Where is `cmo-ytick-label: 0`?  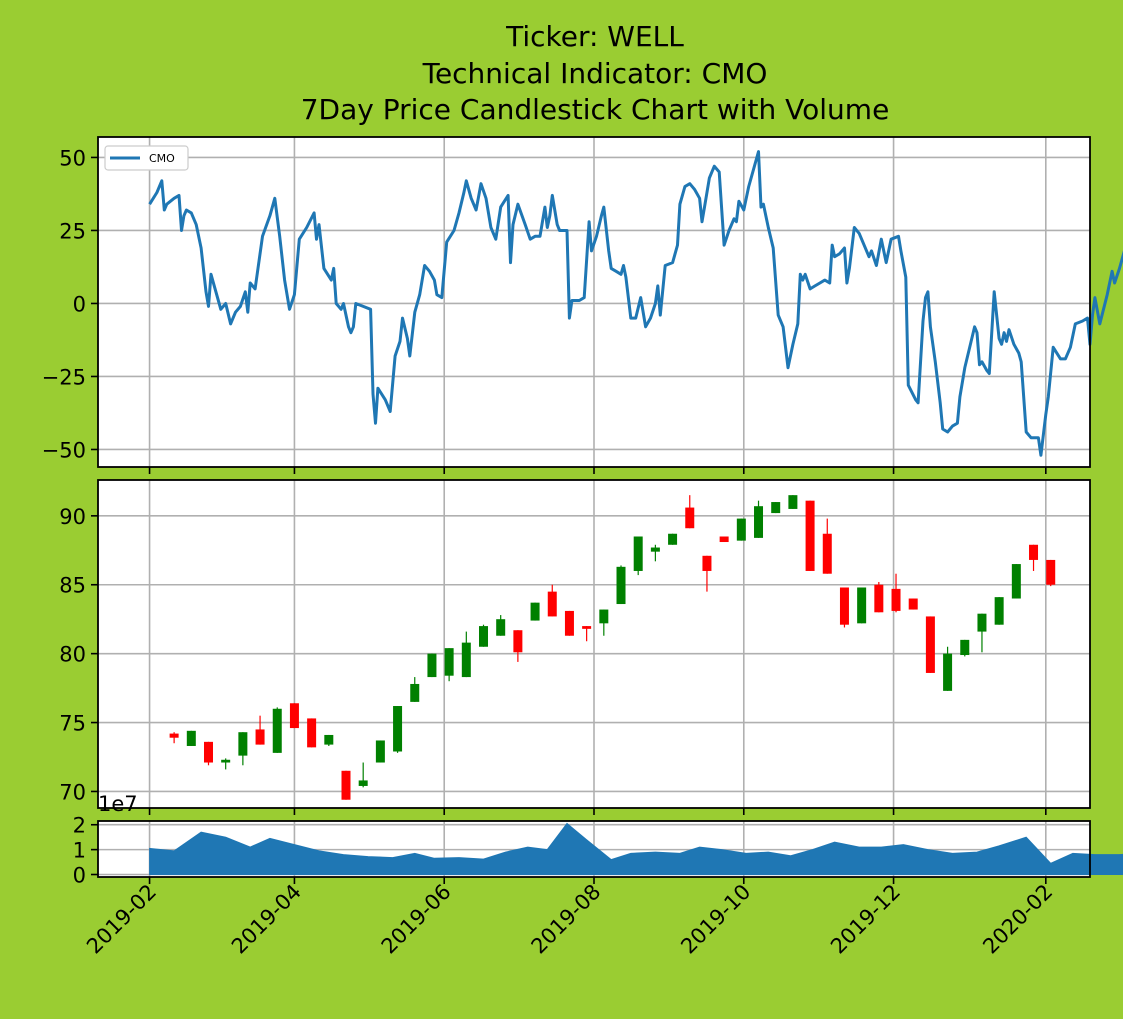
cmo-ytick-label: 0 is located at coordinates (79, 304).